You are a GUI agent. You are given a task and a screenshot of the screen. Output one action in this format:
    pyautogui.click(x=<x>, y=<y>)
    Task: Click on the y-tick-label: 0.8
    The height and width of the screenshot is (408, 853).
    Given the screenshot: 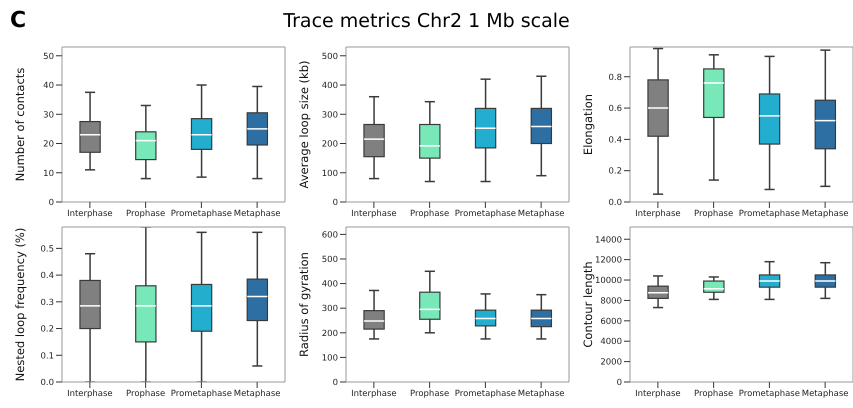 What is the action you would take?
    pyautogui.click(x=615, y=77)
    